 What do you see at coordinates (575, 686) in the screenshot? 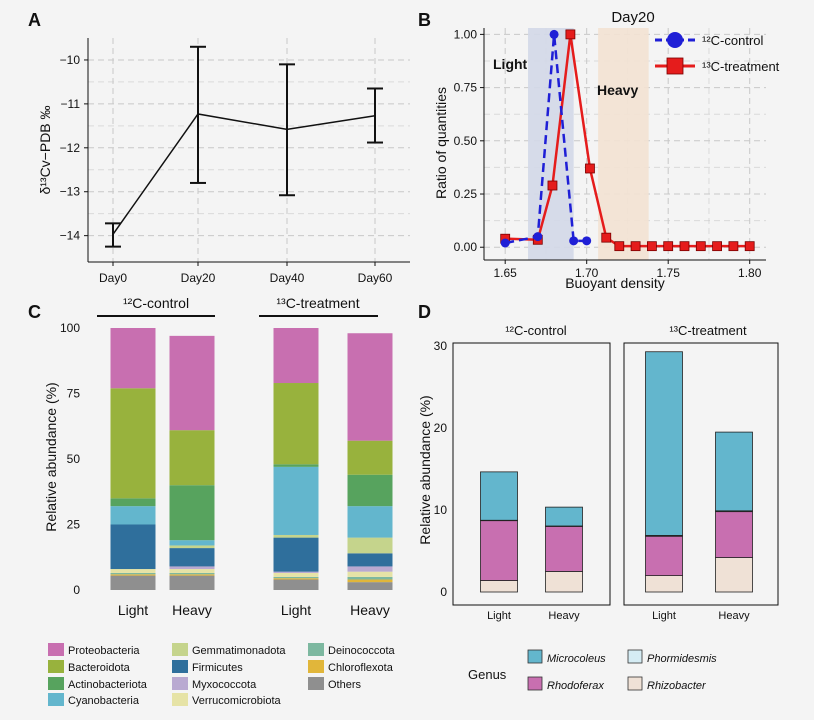
I see `chart-d-legend-label: Rhodoferax` at bounding box center [575, 686].